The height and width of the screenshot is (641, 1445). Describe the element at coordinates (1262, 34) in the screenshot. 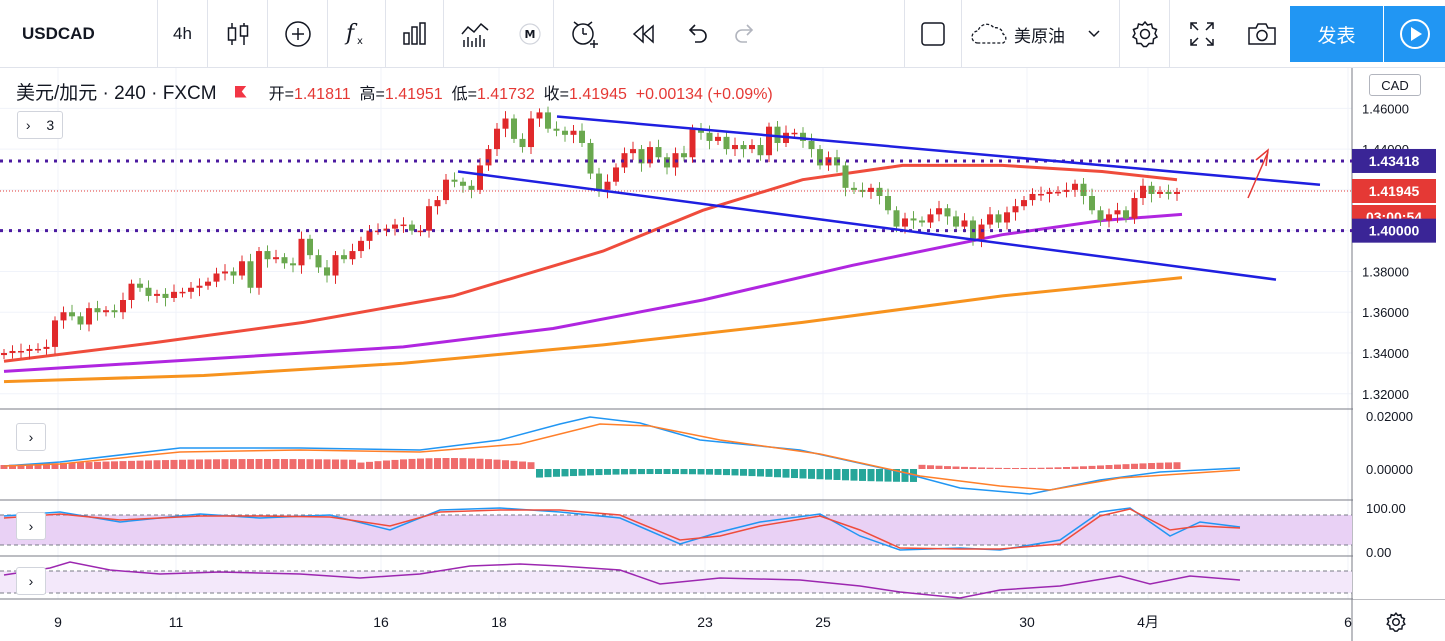

I see `screenshot-button` at that location.